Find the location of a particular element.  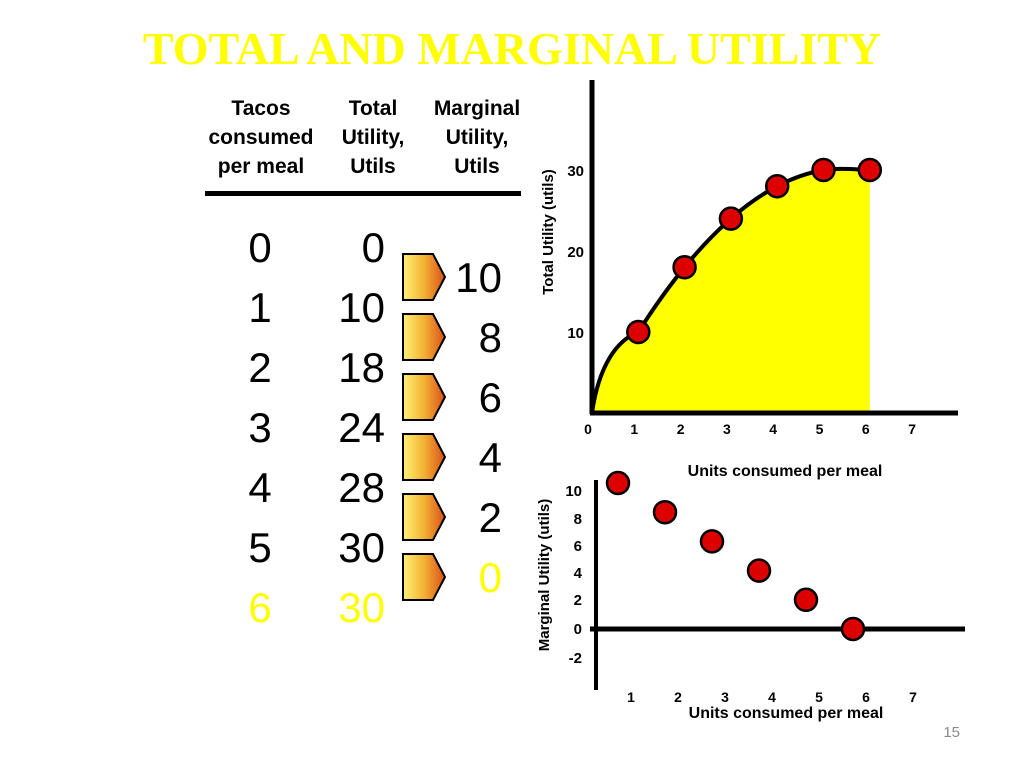

tacos-value-highlight: 6 is located at coordinates (260, 607).